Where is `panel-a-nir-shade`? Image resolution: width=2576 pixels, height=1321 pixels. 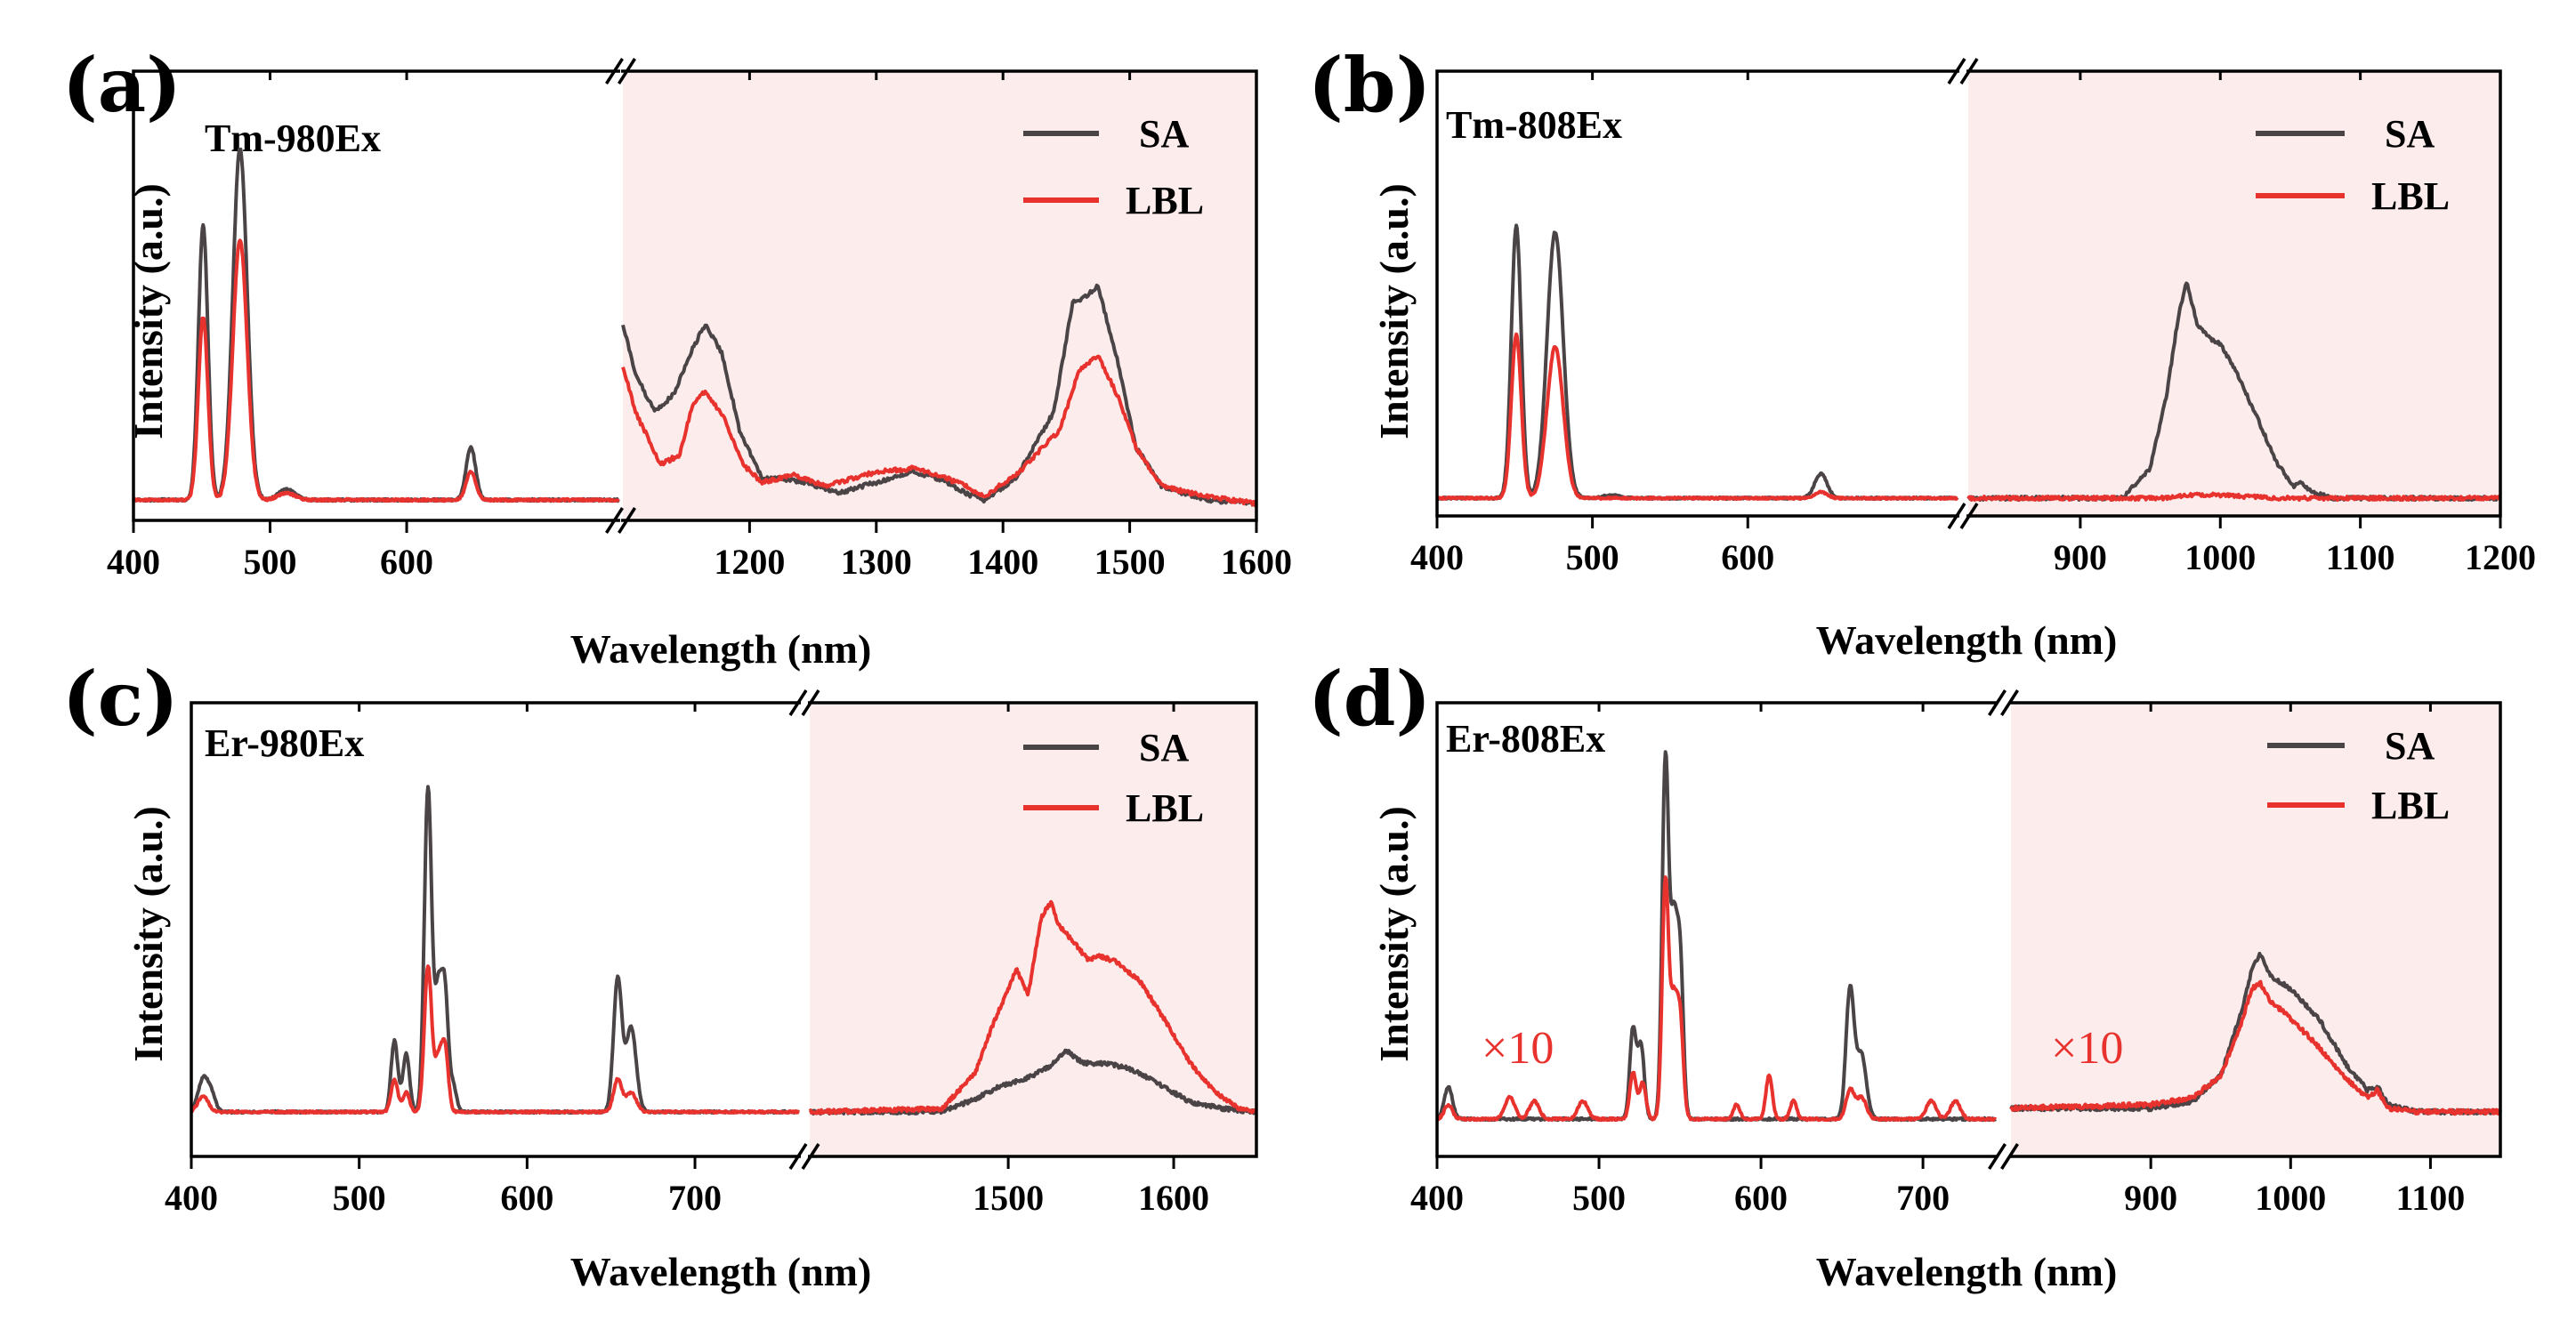
panel-a-nir-shade is located at coordinates (939, 295).